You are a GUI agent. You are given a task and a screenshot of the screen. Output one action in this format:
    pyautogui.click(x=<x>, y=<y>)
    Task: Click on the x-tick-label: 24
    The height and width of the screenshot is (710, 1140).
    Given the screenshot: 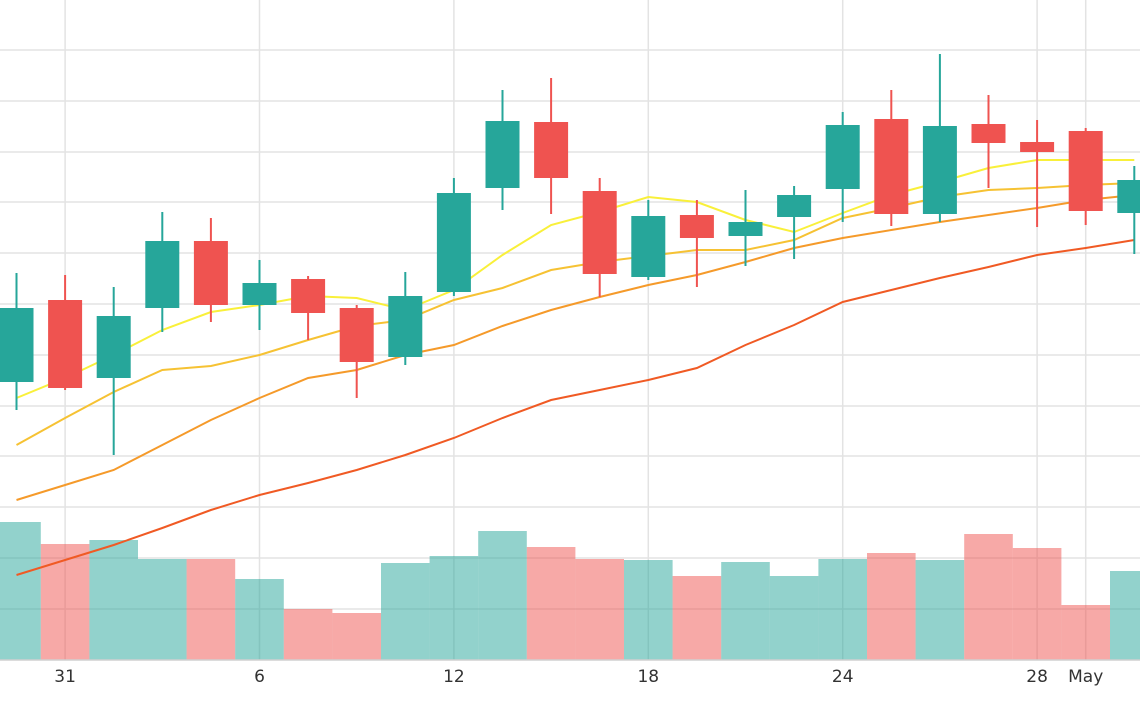 What is the action you would take?
    pyautogui.click(x=843, y=677)
    